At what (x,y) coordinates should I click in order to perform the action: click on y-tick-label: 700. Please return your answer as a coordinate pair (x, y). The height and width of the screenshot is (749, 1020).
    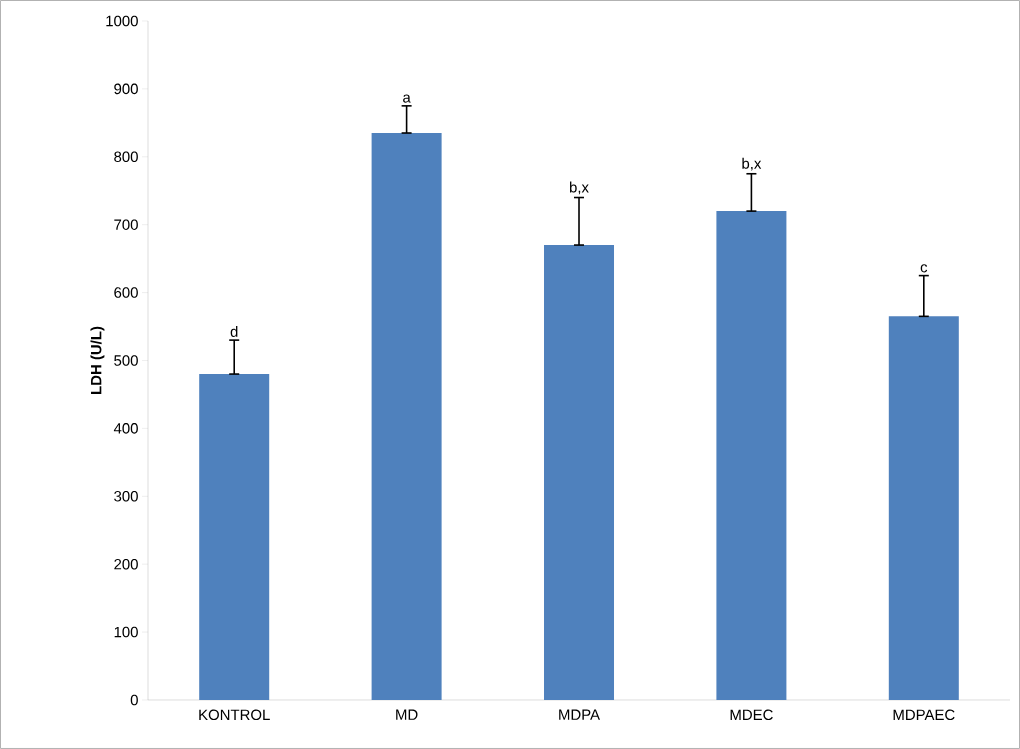
    Looking at the image, I should click on (126, 224).